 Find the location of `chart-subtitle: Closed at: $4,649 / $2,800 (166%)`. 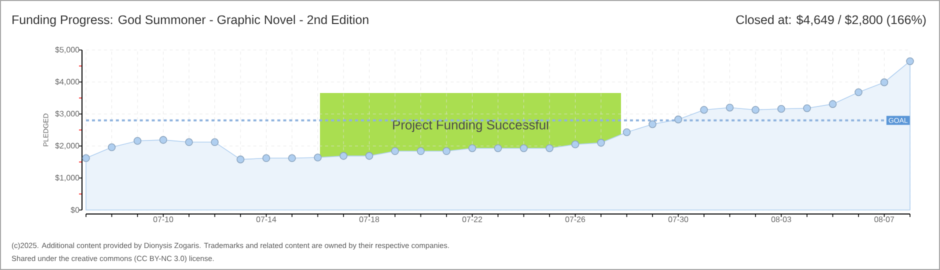

chart-subtitle: Closed at: $4,649 / $2,800 (166%) is located at coordinates (831, 20).